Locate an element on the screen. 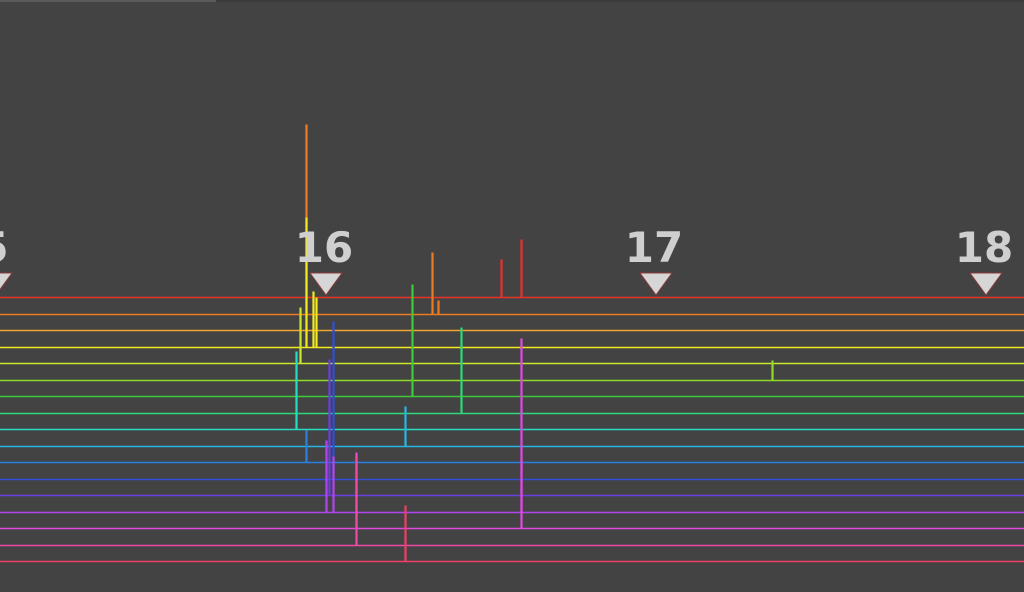 The image size is (1024, 592). marker-label: 5 is located at coordinates (4, 247).